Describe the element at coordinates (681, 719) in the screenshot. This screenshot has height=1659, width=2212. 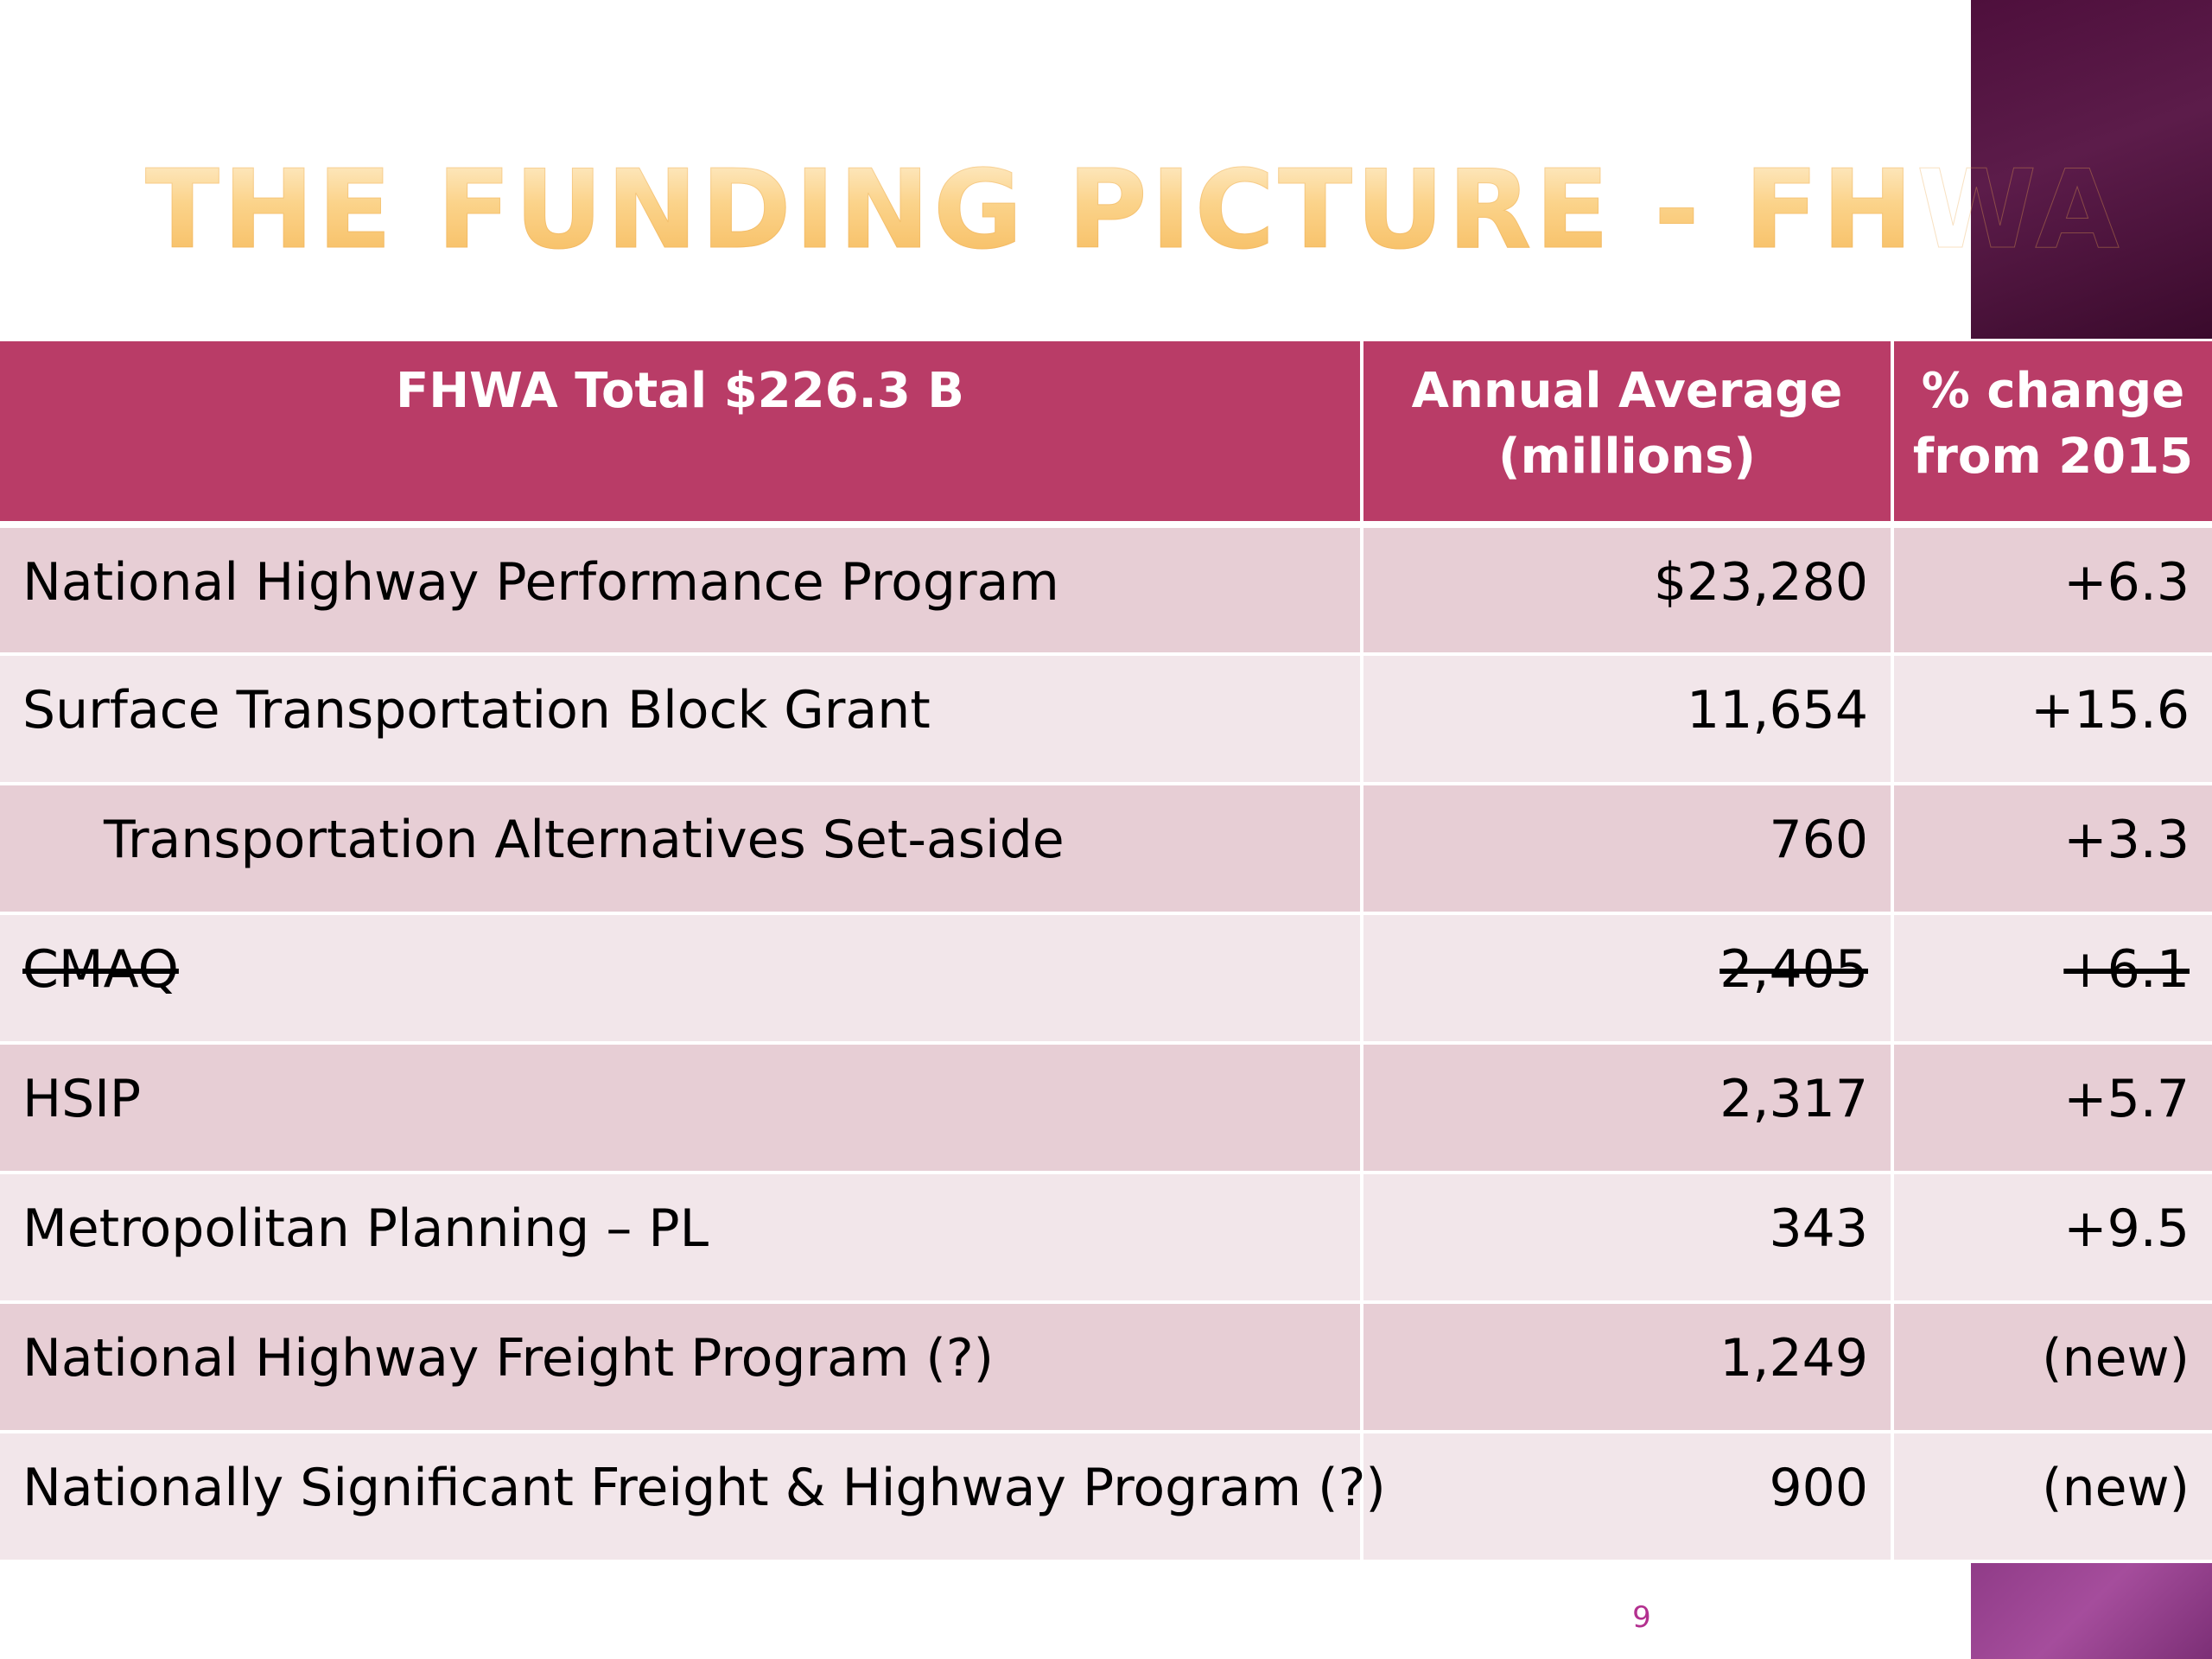
I see `program-name: Surface Transportation Block Grant` at that location.